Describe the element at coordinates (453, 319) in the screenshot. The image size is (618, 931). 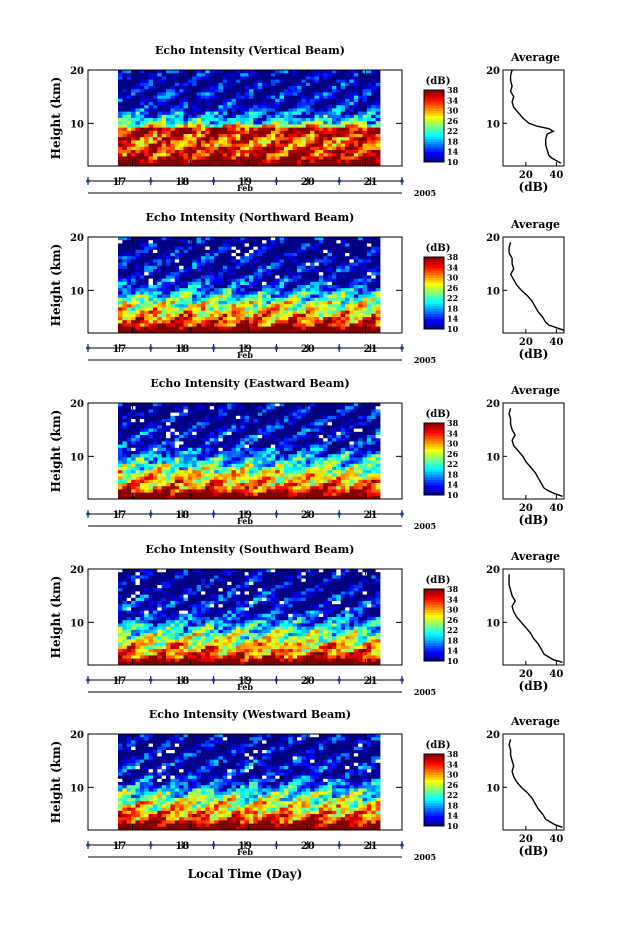
I see `colorbar-tick-label: 14` at that location.